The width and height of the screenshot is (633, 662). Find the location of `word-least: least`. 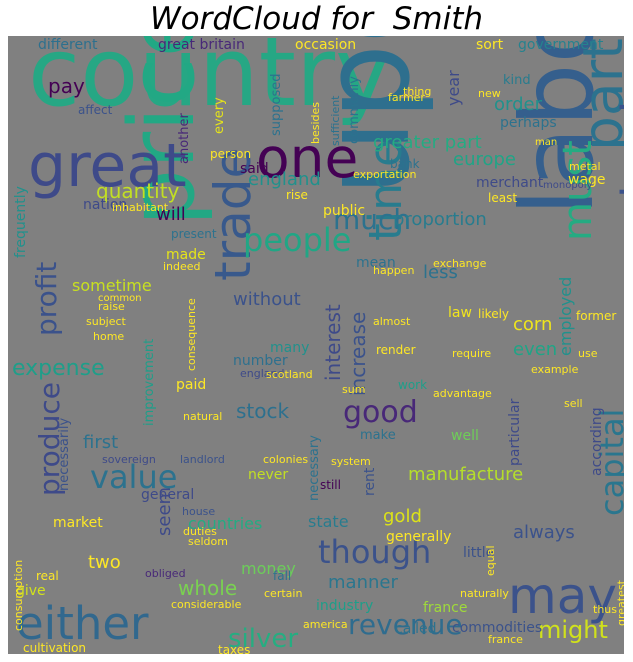

word-least: least is located at coordinates (503, 198).